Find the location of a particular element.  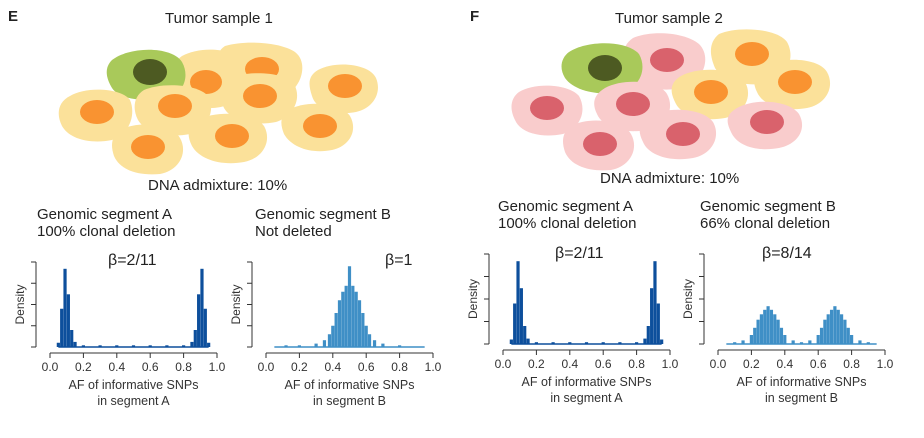

y-axis-label: Density is located at coordinates (236, 304).